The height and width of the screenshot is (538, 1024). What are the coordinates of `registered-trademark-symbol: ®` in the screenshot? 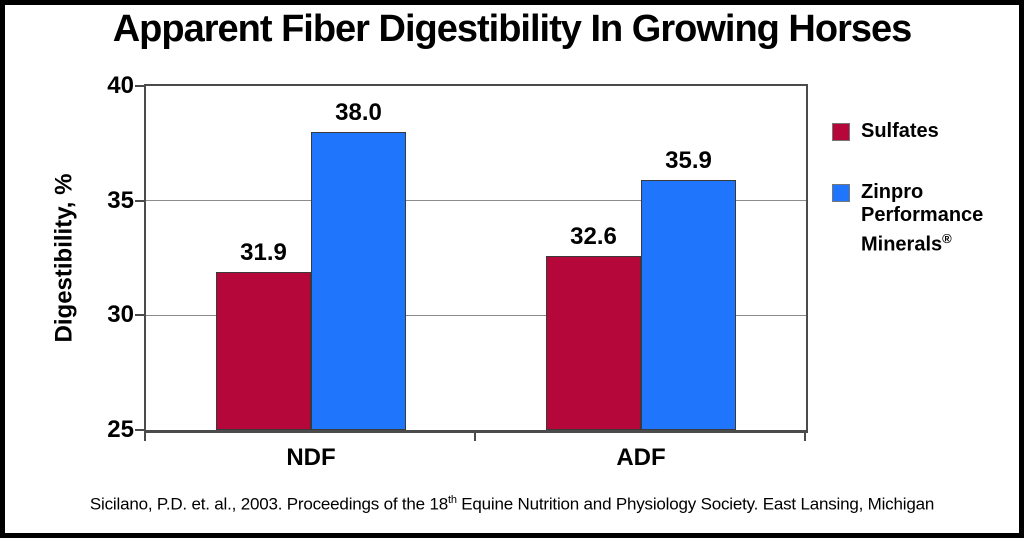 It's located at (947, 238).